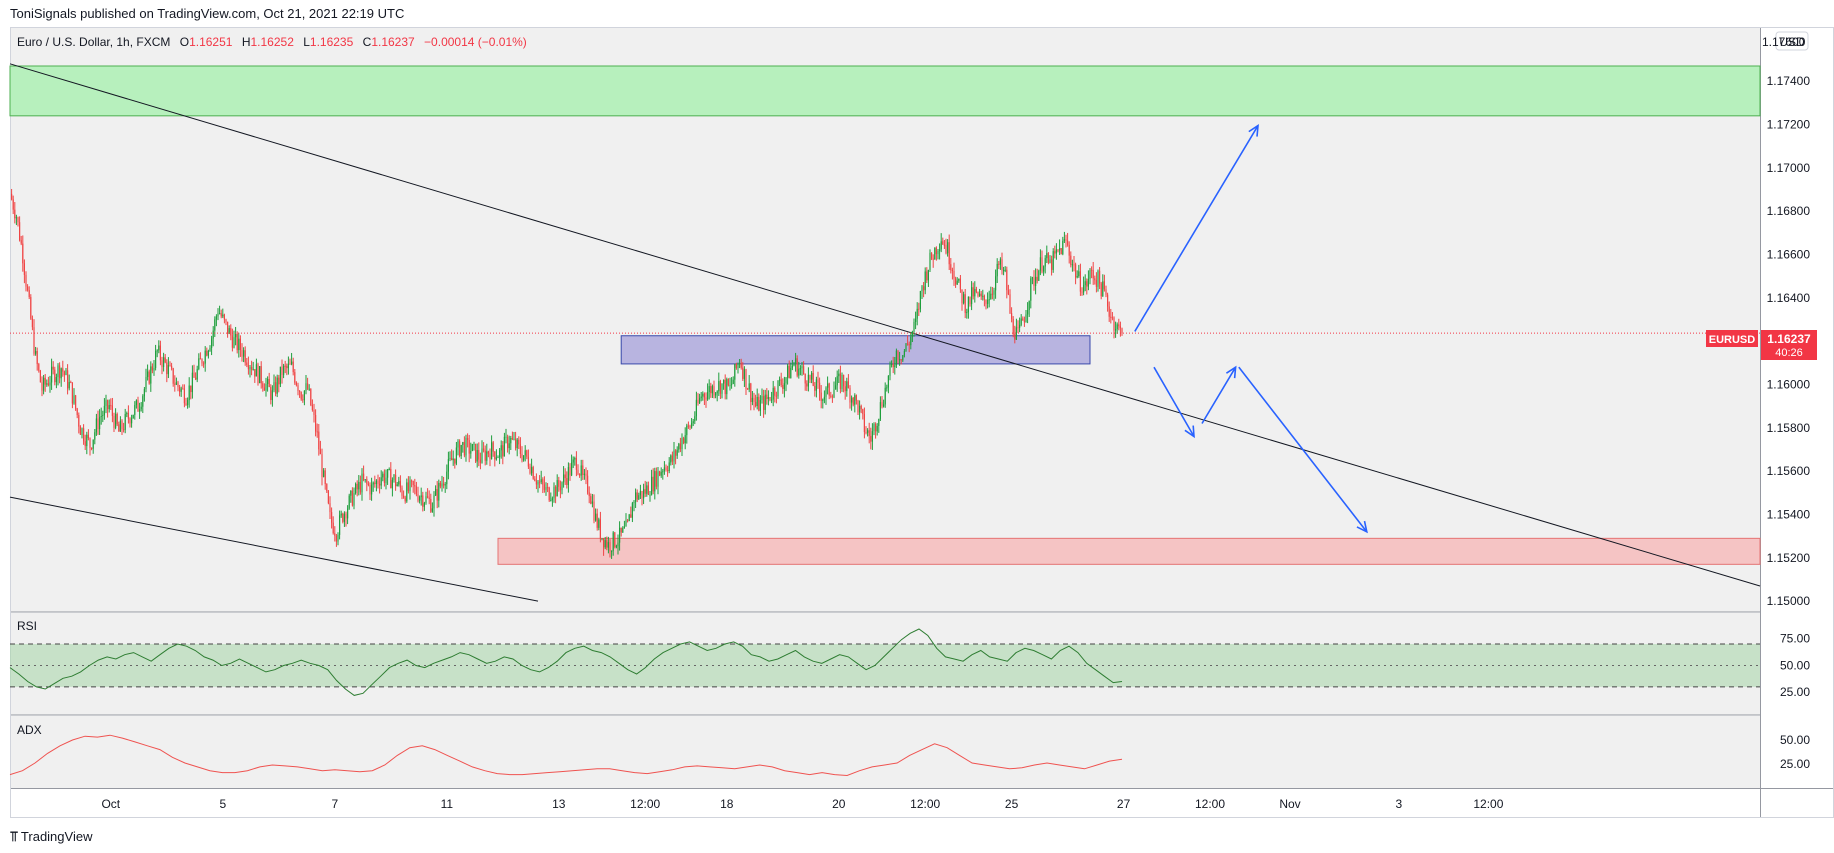  Describe the element at coordinates (332, 42) in the screenshot. I see `legend-low: 1.16235` at that location.